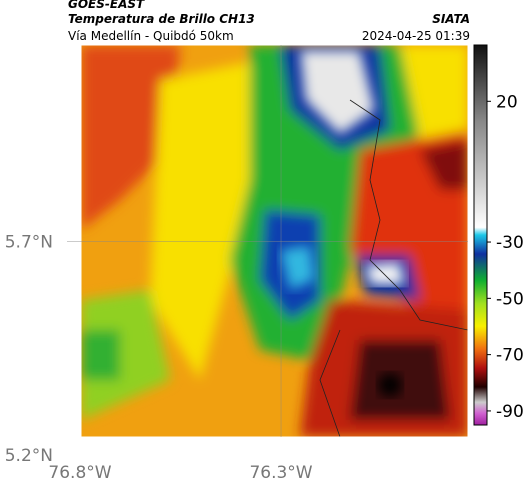  I want to click on colorbar-tick-label: -70, so click(510, 356).